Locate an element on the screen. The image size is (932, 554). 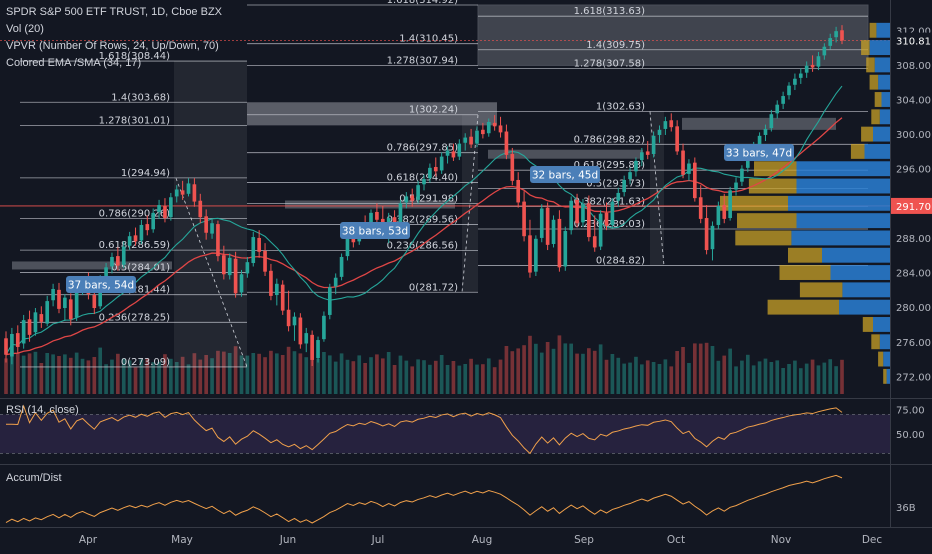
fib-level-label: 0(281.72) is located at coordinates (433, 287).